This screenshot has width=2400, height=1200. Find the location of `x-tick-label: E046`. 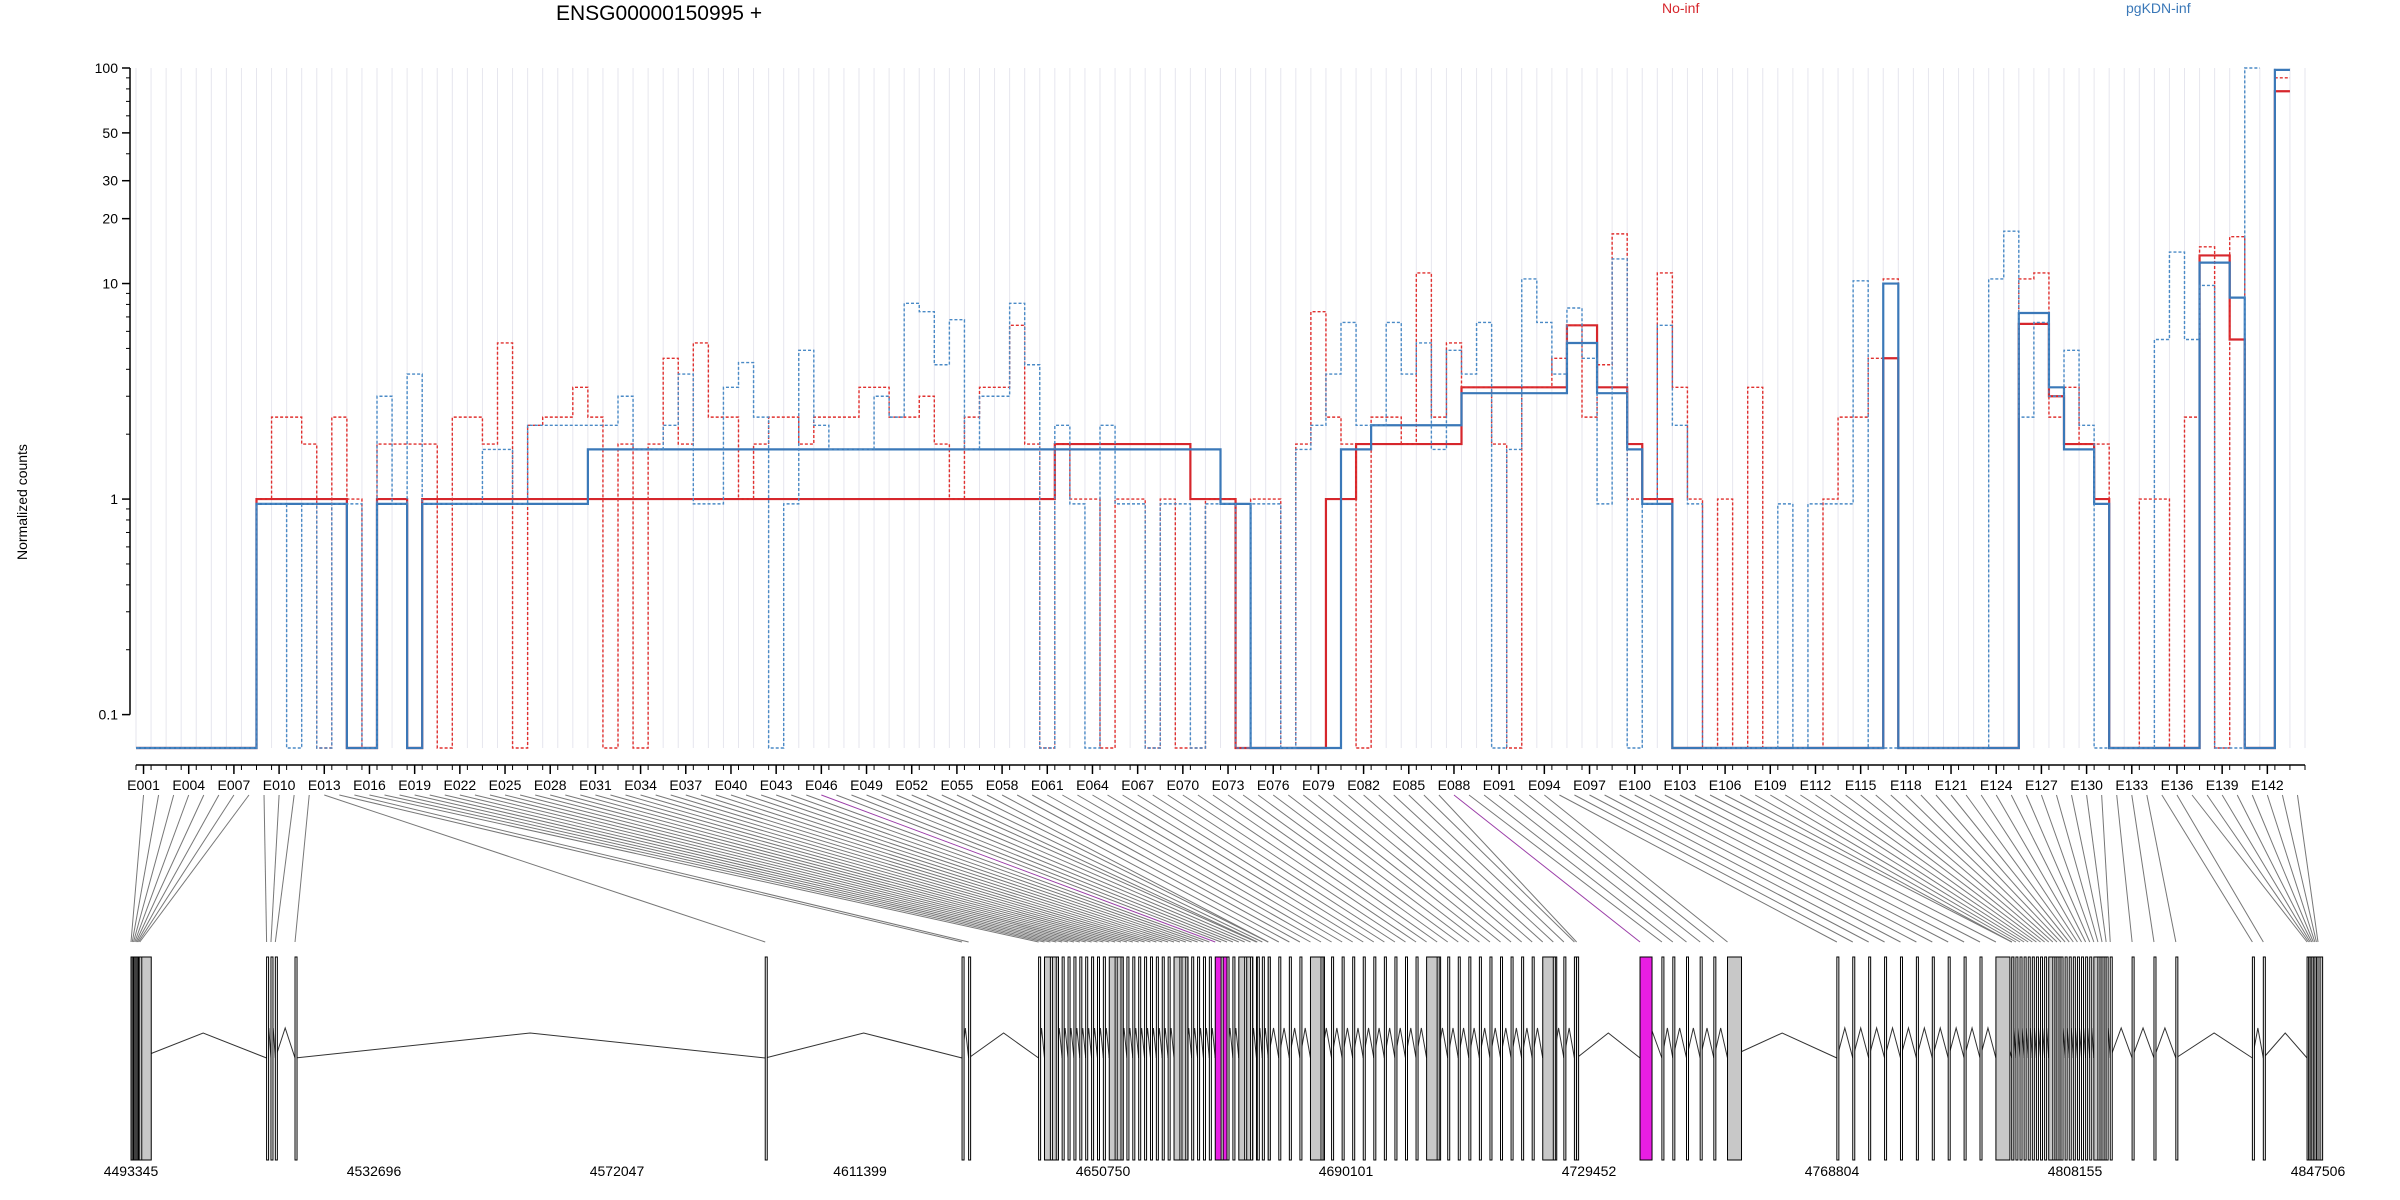

x-tick-label: E046 is located at coordinates (821, 785).